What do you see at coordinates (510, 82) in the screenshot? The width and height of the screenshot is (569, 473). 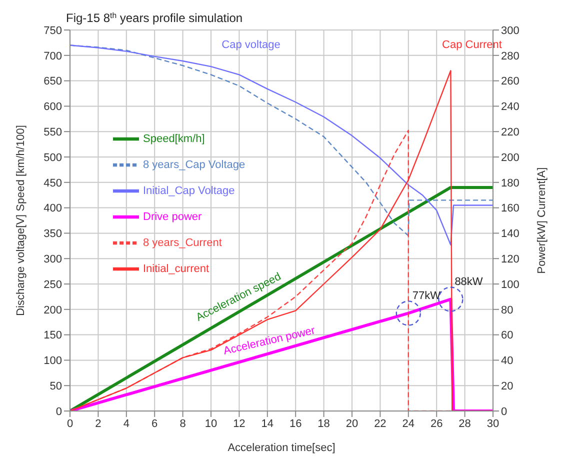 I see `y2-tick-label: 260` at bounding box center [510, 82].